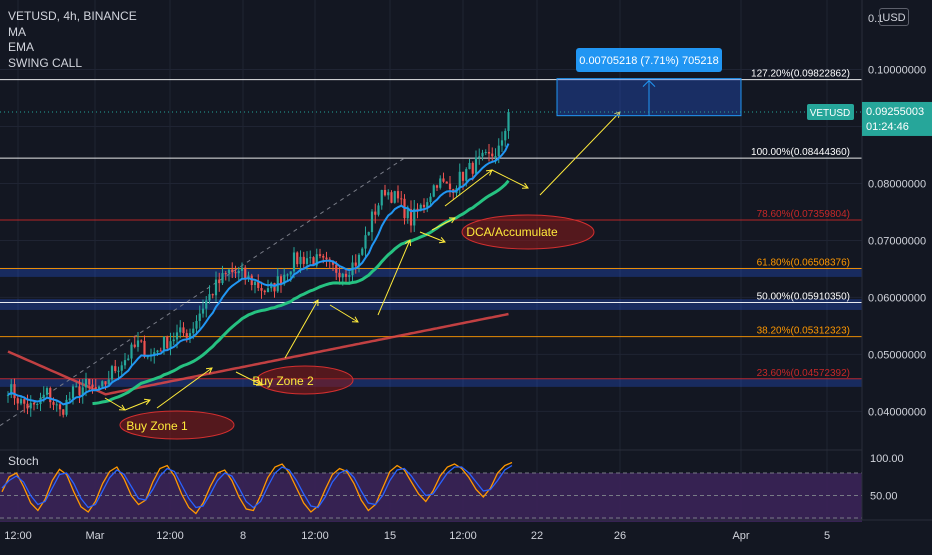  Describe the element at coordinates (649, 83) in the screenshot. I see `measure-arrow-head` at that location.